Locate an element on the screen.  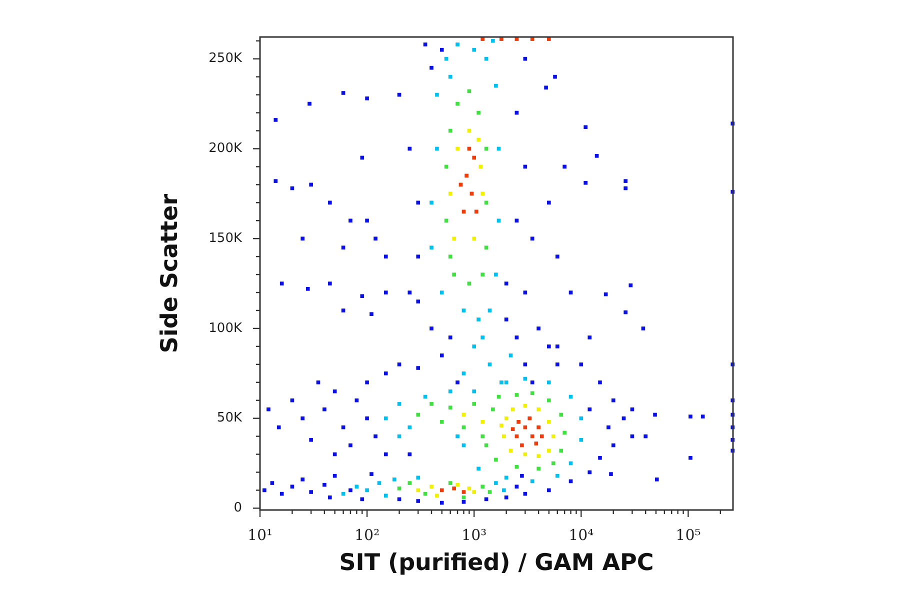
y-tick-label: 250K is located at coordinates (225, 58).